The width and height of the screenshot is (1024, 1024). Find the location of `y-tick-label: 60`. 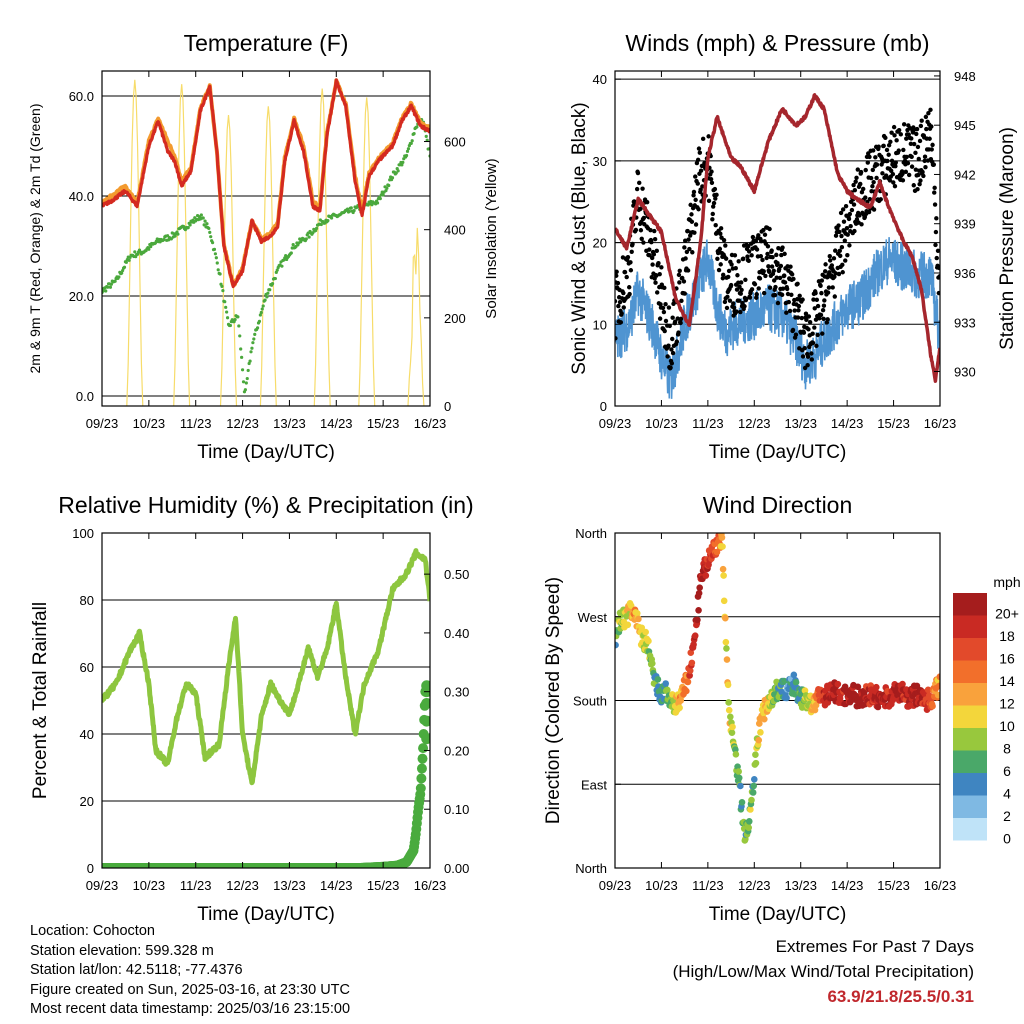

y-tick-label: 60 is located at coordinates (87, 667).